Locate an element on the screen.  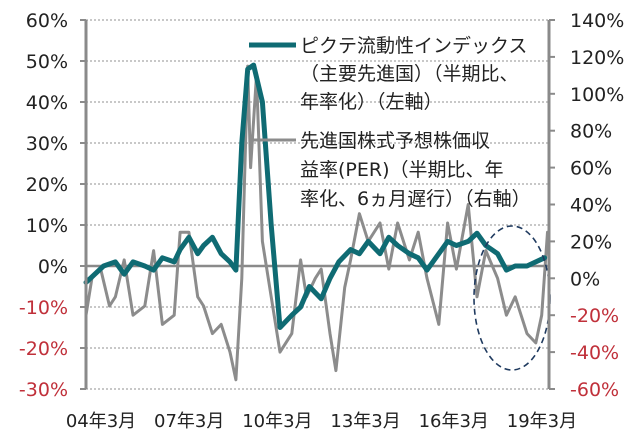
right-tick-label: 40% is located at coordinates (591, 206).